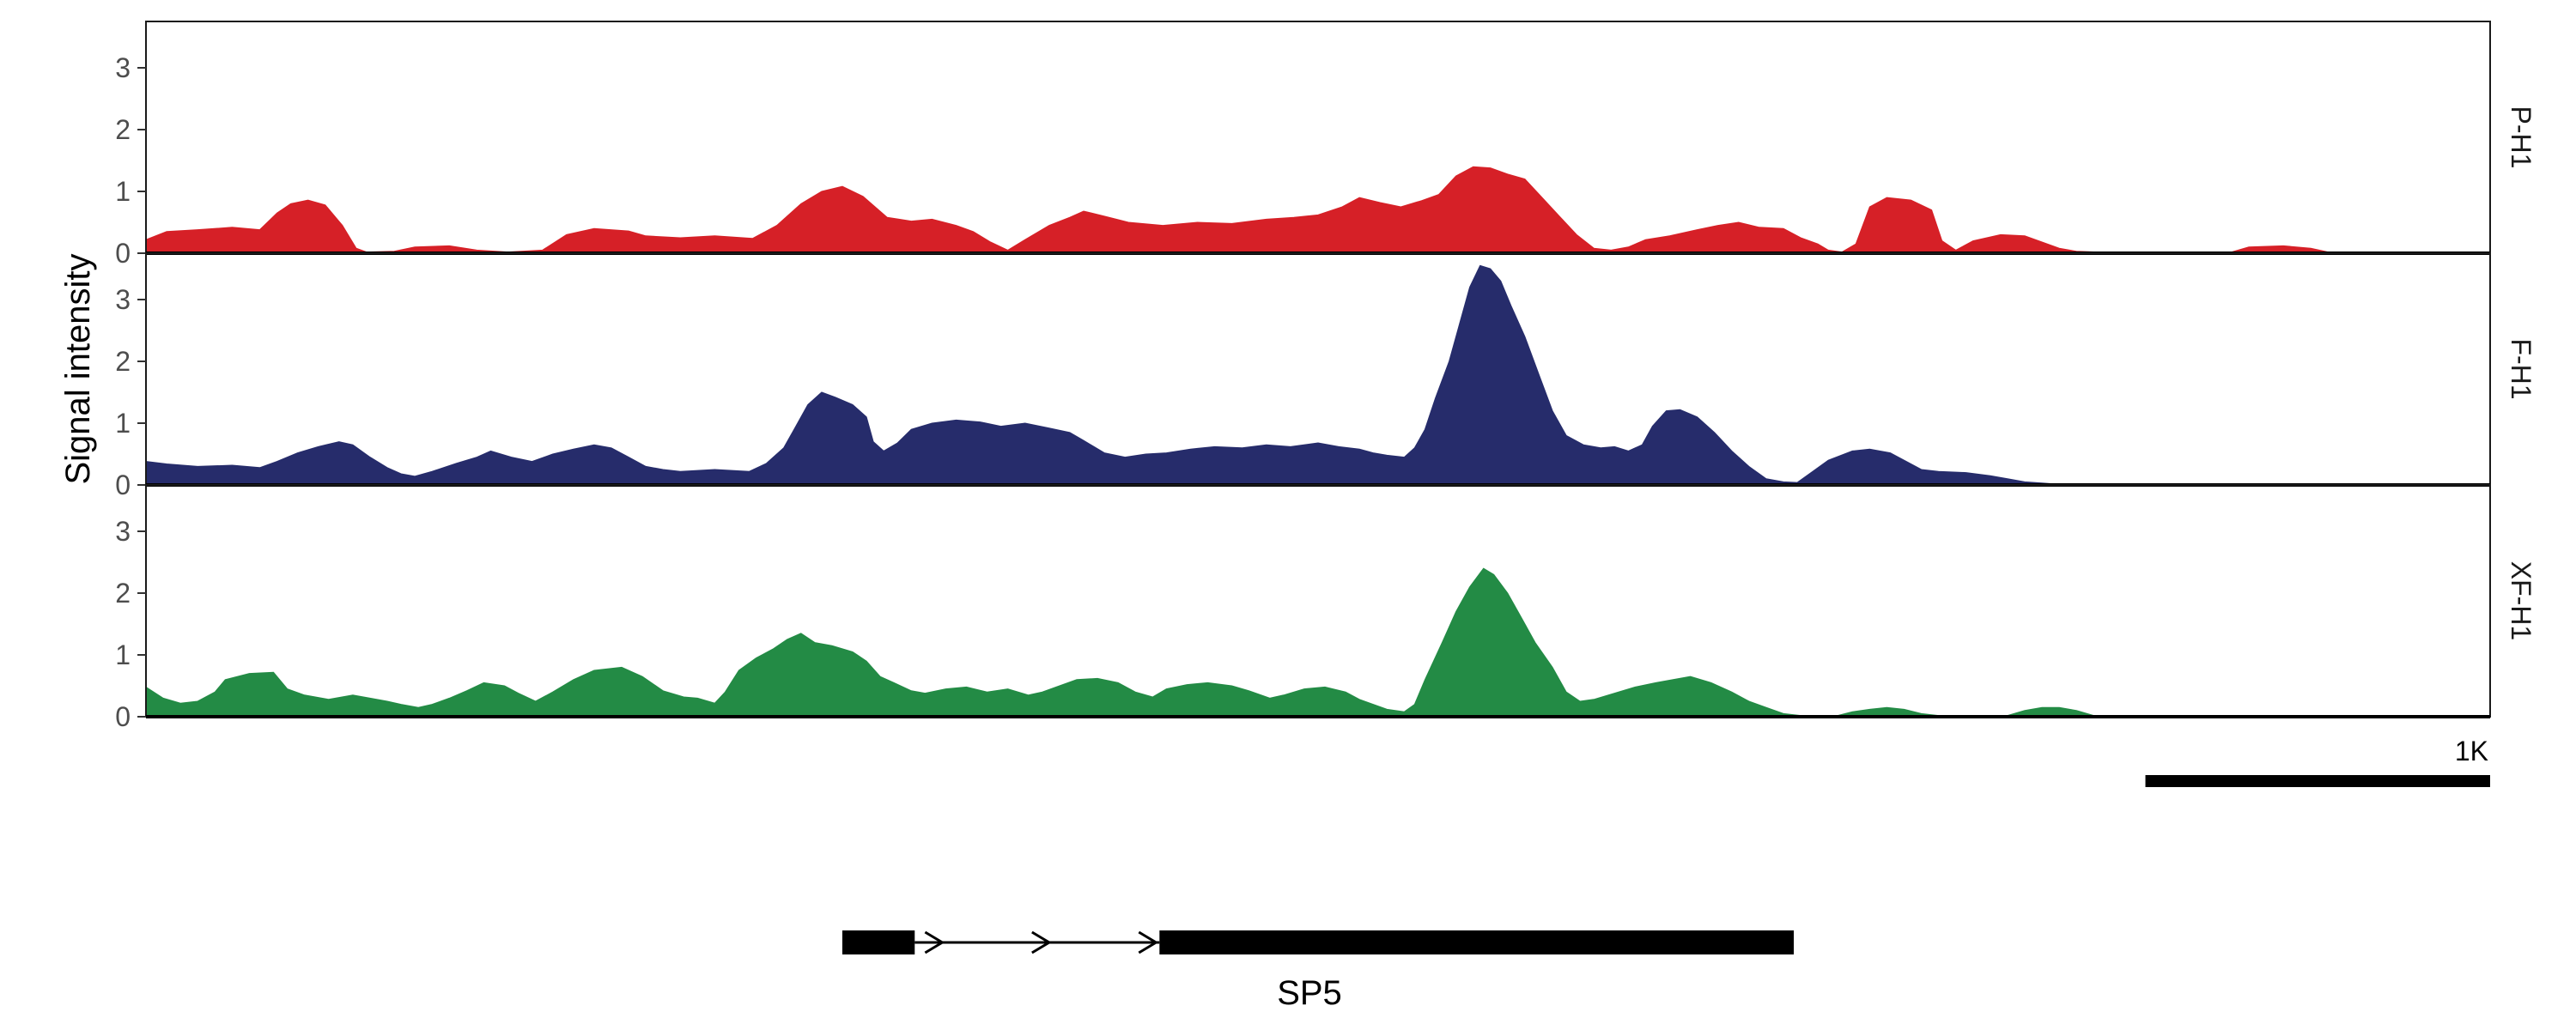  Describe the element at coordinates (2317, 761) in the screenshot. I see `scale-bar: 1K` at that location.